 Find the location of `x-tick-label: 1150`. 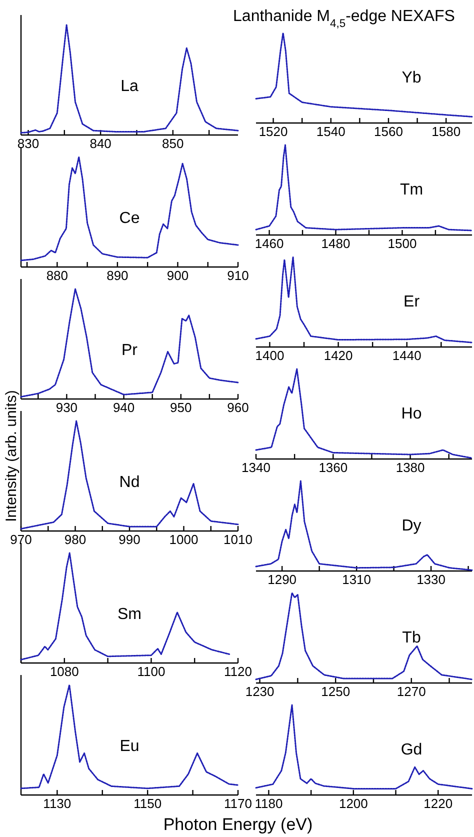

x-tick-label: 1150 is located at coordinates (148, 804).